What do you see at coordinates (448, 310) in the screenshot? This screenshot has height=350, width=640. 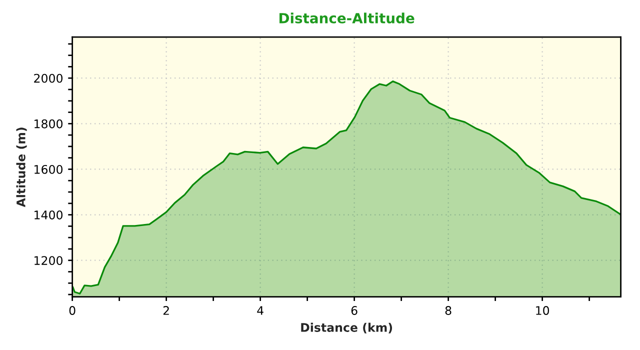 I see `x-tick-label: 8` at bounding box center [448, 310].